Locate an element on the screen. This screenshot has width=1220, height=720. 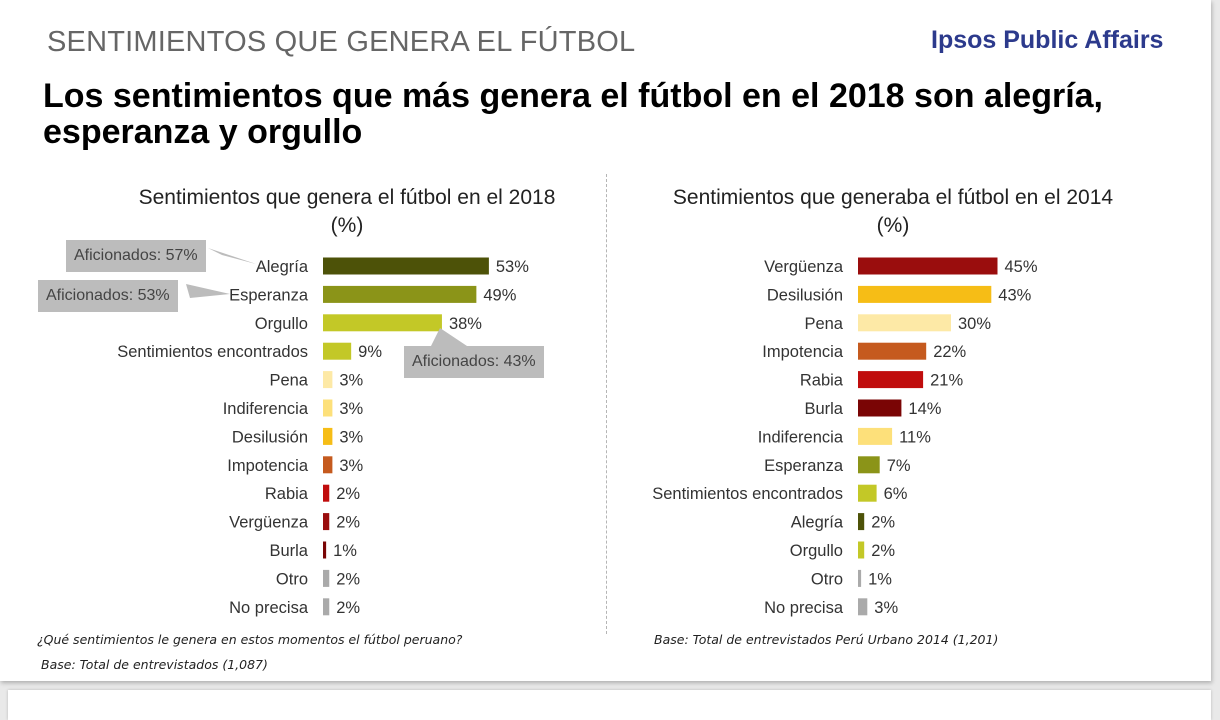
chart-2018-bar-desilusion is located at coordinates (328, 436).